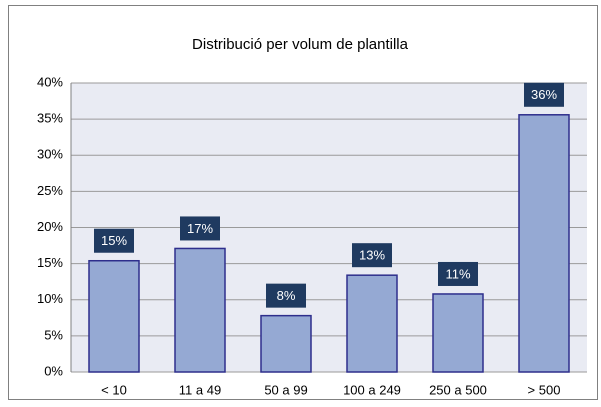  I want to click on data-label: 15%, so click(114, 240).